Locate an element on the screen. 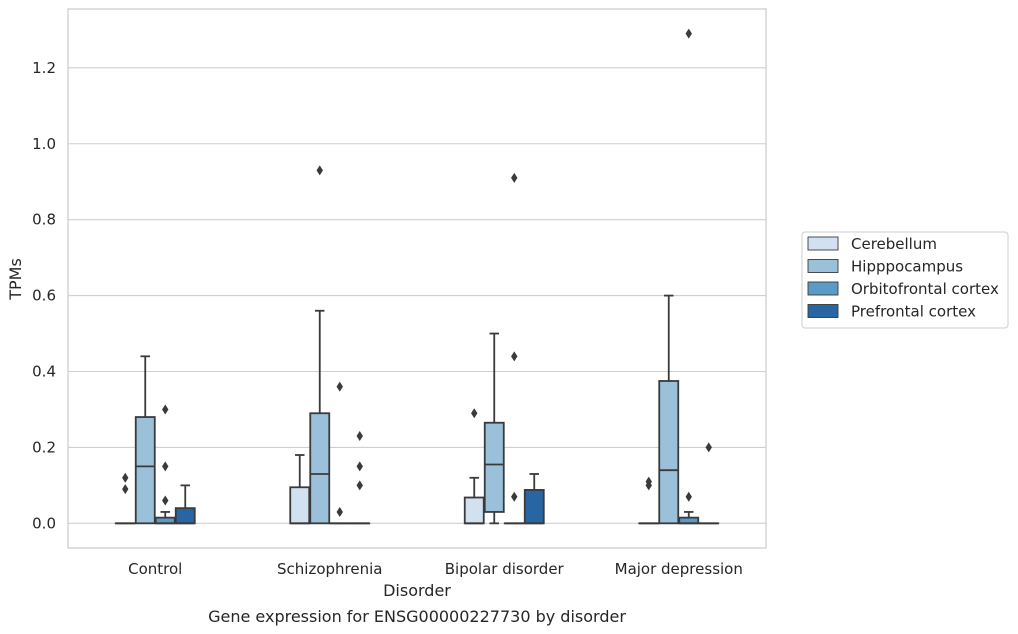  x-axis-title: Disorder is located at coordinates (417, 590).